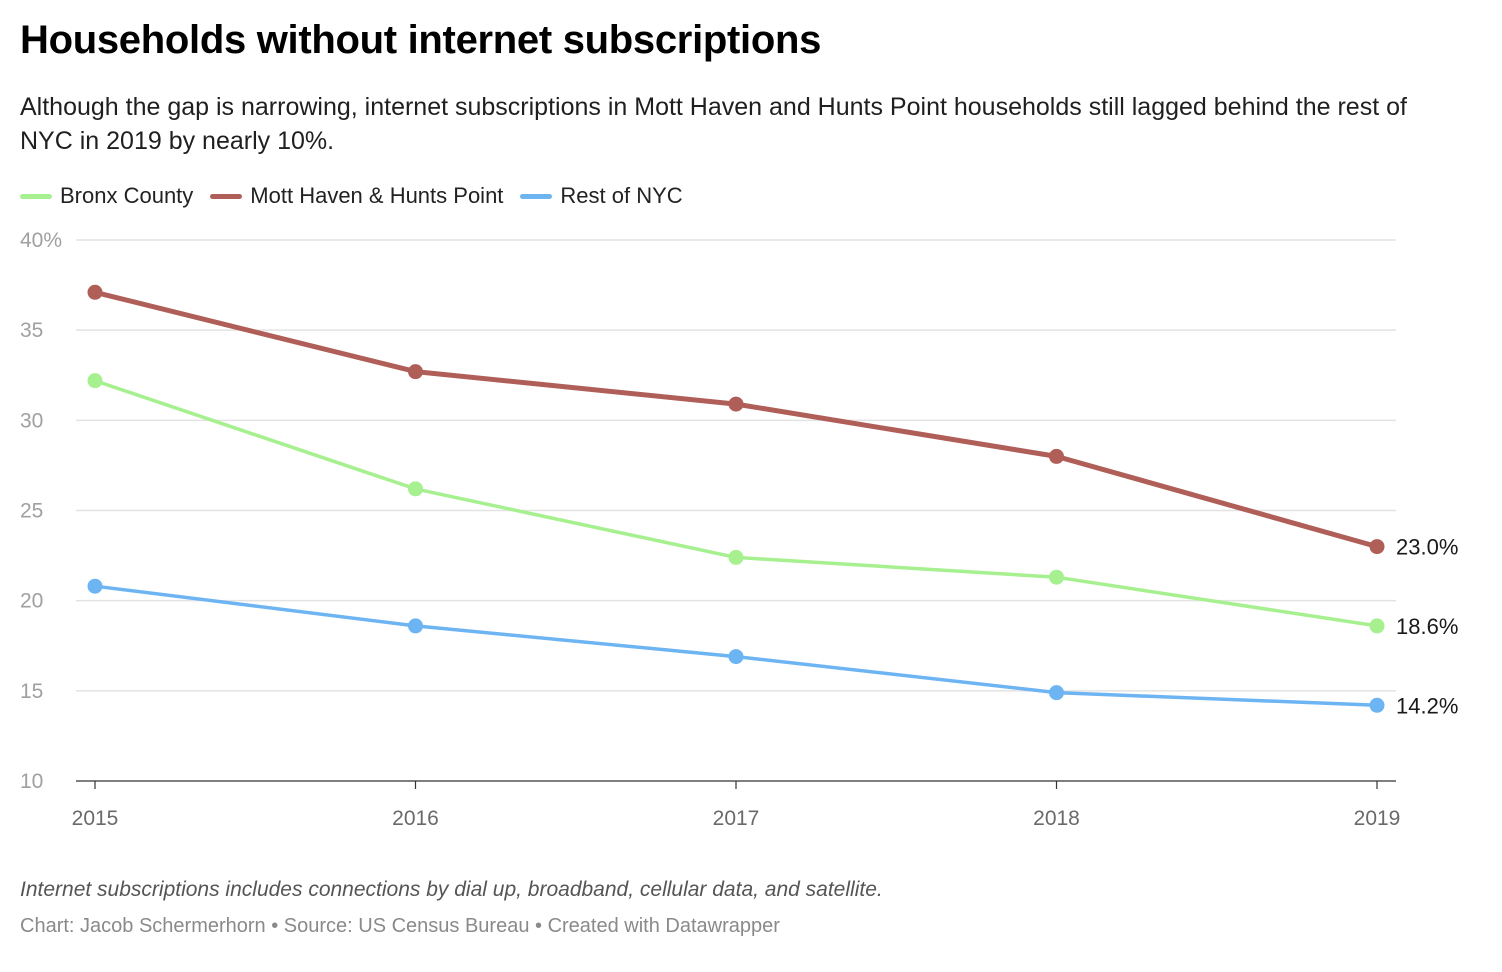  What do you see at coordinates (31, 511) in the screenshot?
I see `y-tick-label: 25` at bounding box center [31, 511].